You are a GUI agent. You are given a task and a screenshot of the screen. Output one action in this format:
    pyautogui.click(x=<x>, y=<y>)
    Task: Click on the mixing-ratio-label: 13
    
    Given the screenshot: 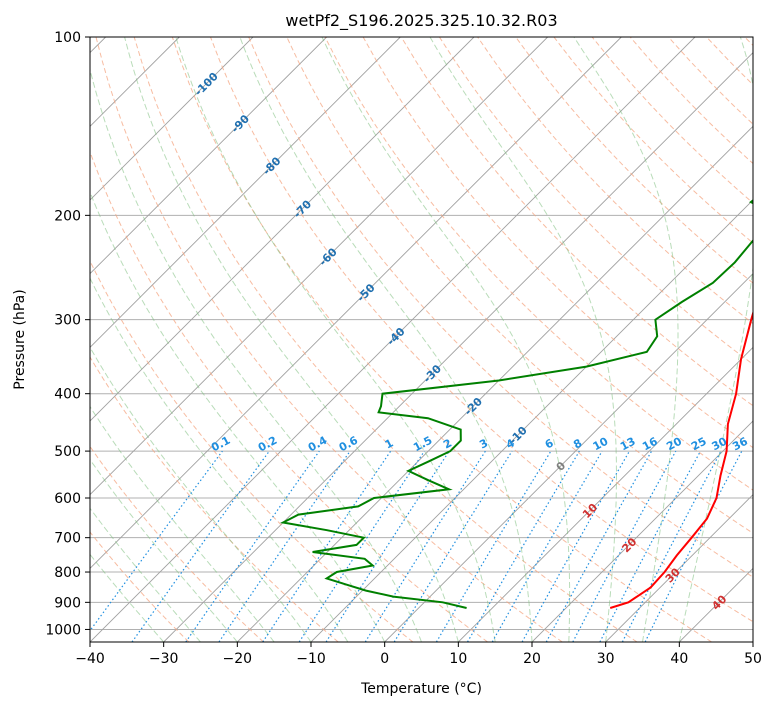 What is the action you would take?
    pyautogui.click(x=628, y=444)
    